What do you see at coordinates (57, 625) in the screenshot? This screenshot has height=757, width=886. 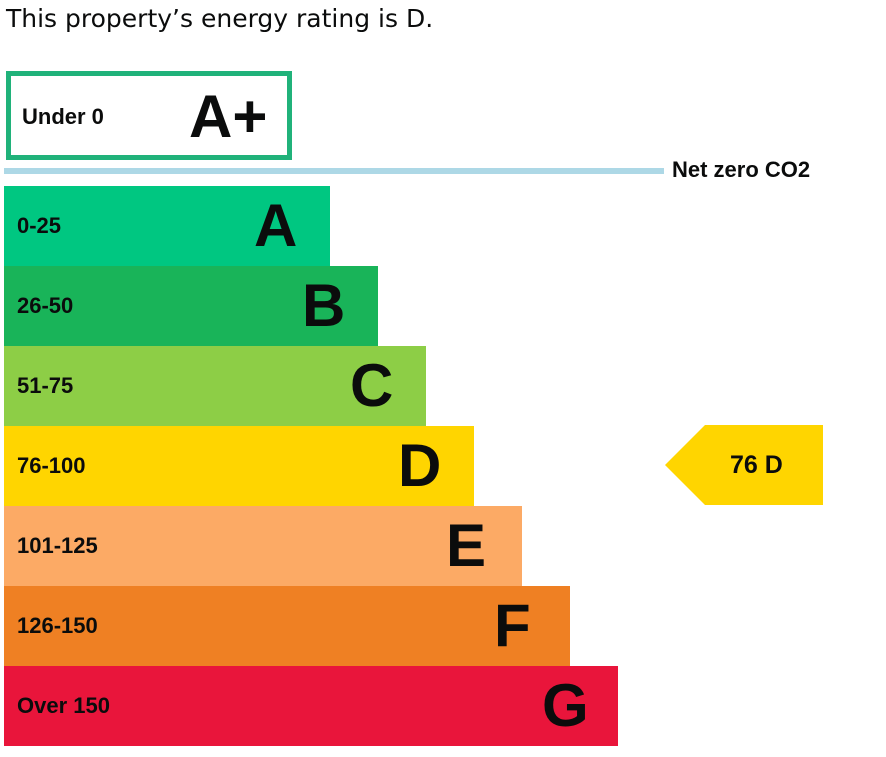 I see `band-f-range-label: 126-150` at bounding box center [57, 625].